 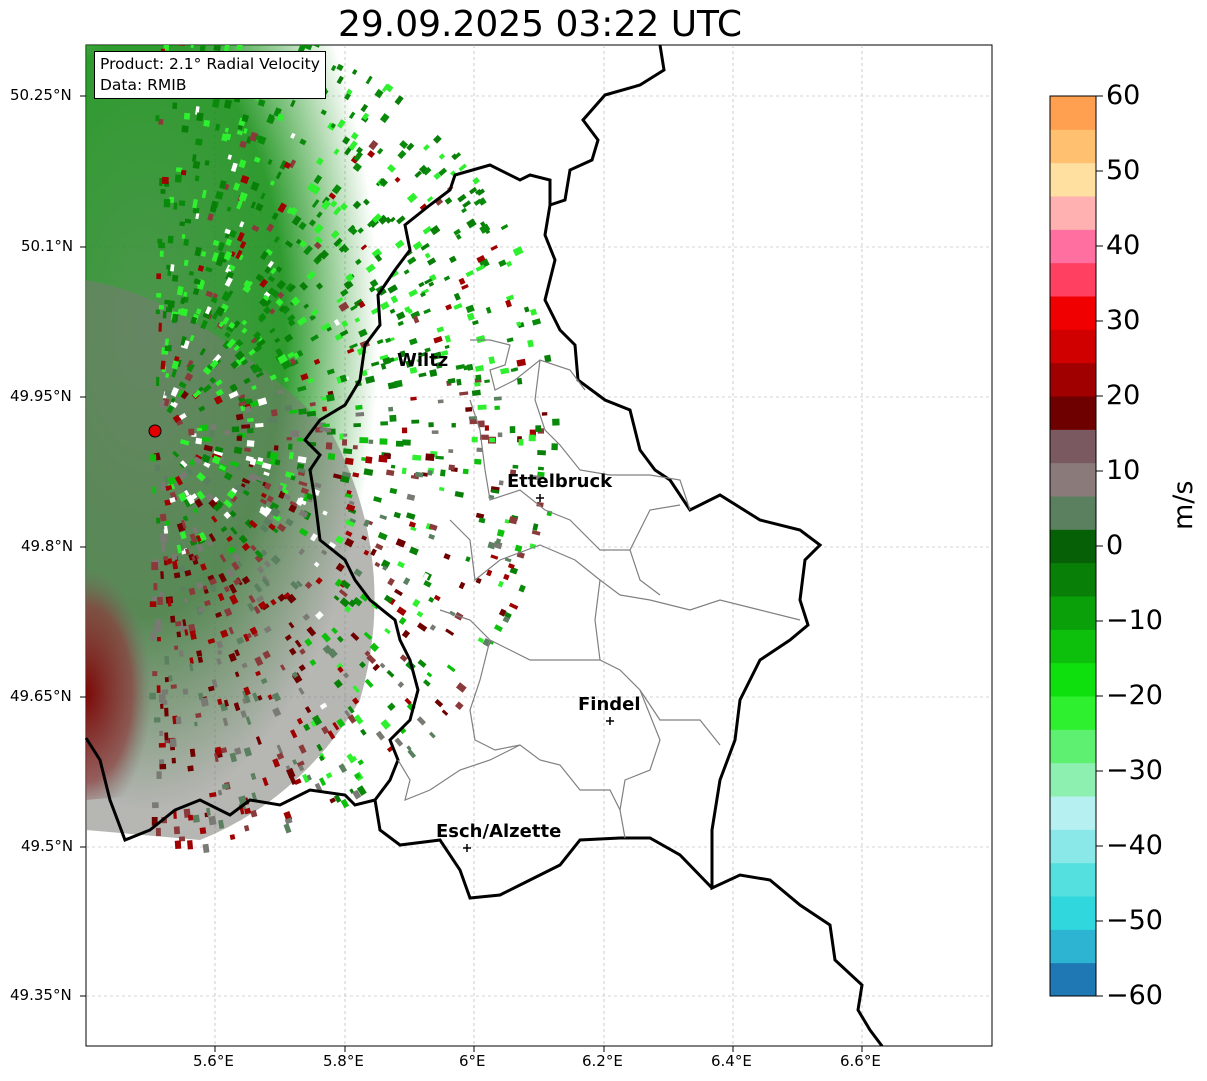 I want to click on colorbar, so click(x=1073, y=546).